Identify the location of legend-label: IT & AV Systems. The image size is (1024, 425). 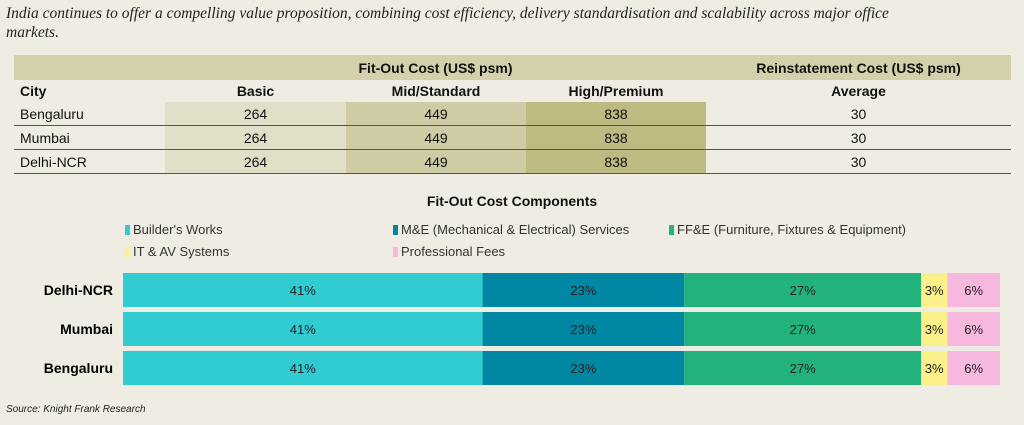
(181, 251).